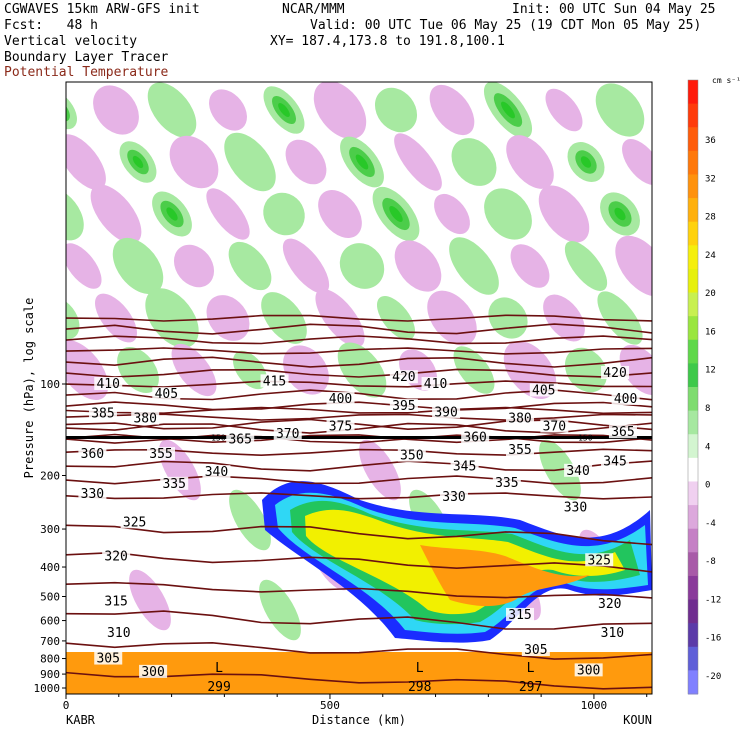  I want to click on theta-label: 365, so click(622, 432).